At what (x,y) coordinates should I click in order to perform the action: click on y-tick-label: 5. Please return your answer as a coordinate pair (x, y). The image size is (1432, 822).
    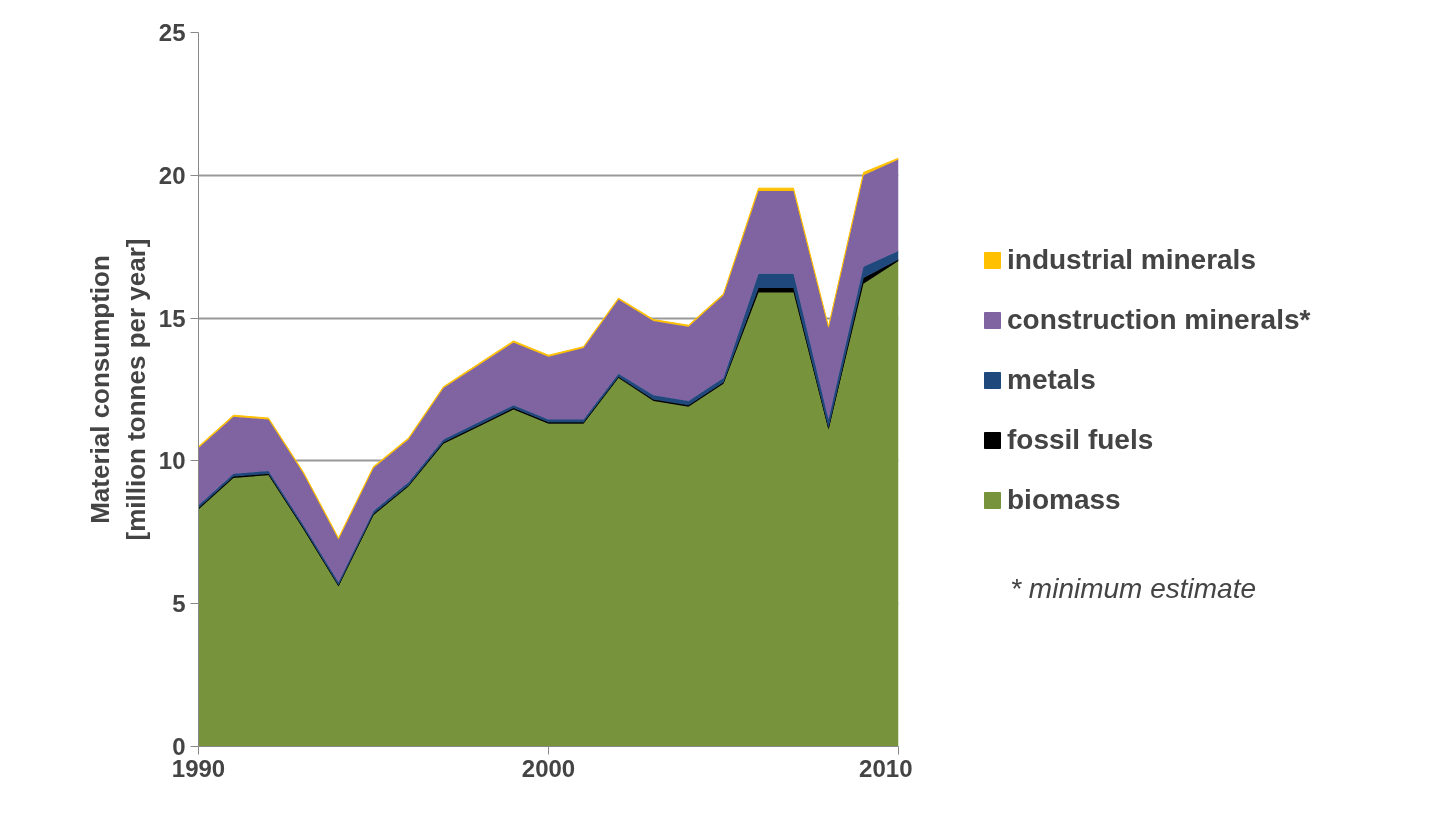
    Looking at the image, I should click on (179, 604).